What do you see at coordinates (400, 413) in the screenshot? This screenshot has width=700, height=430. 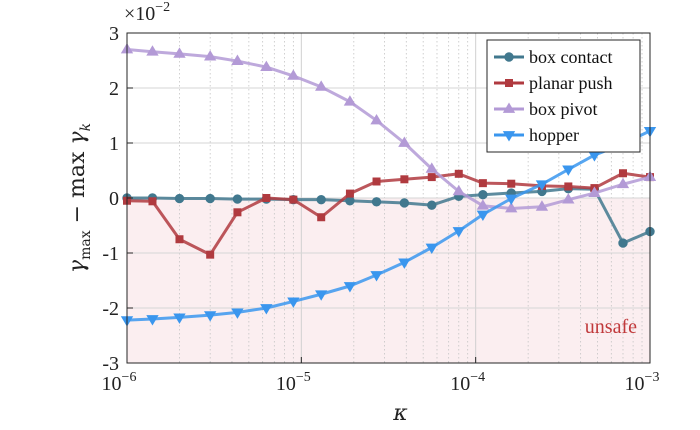 I see `x-axis-label: κ` at bounding box center [400, 413].